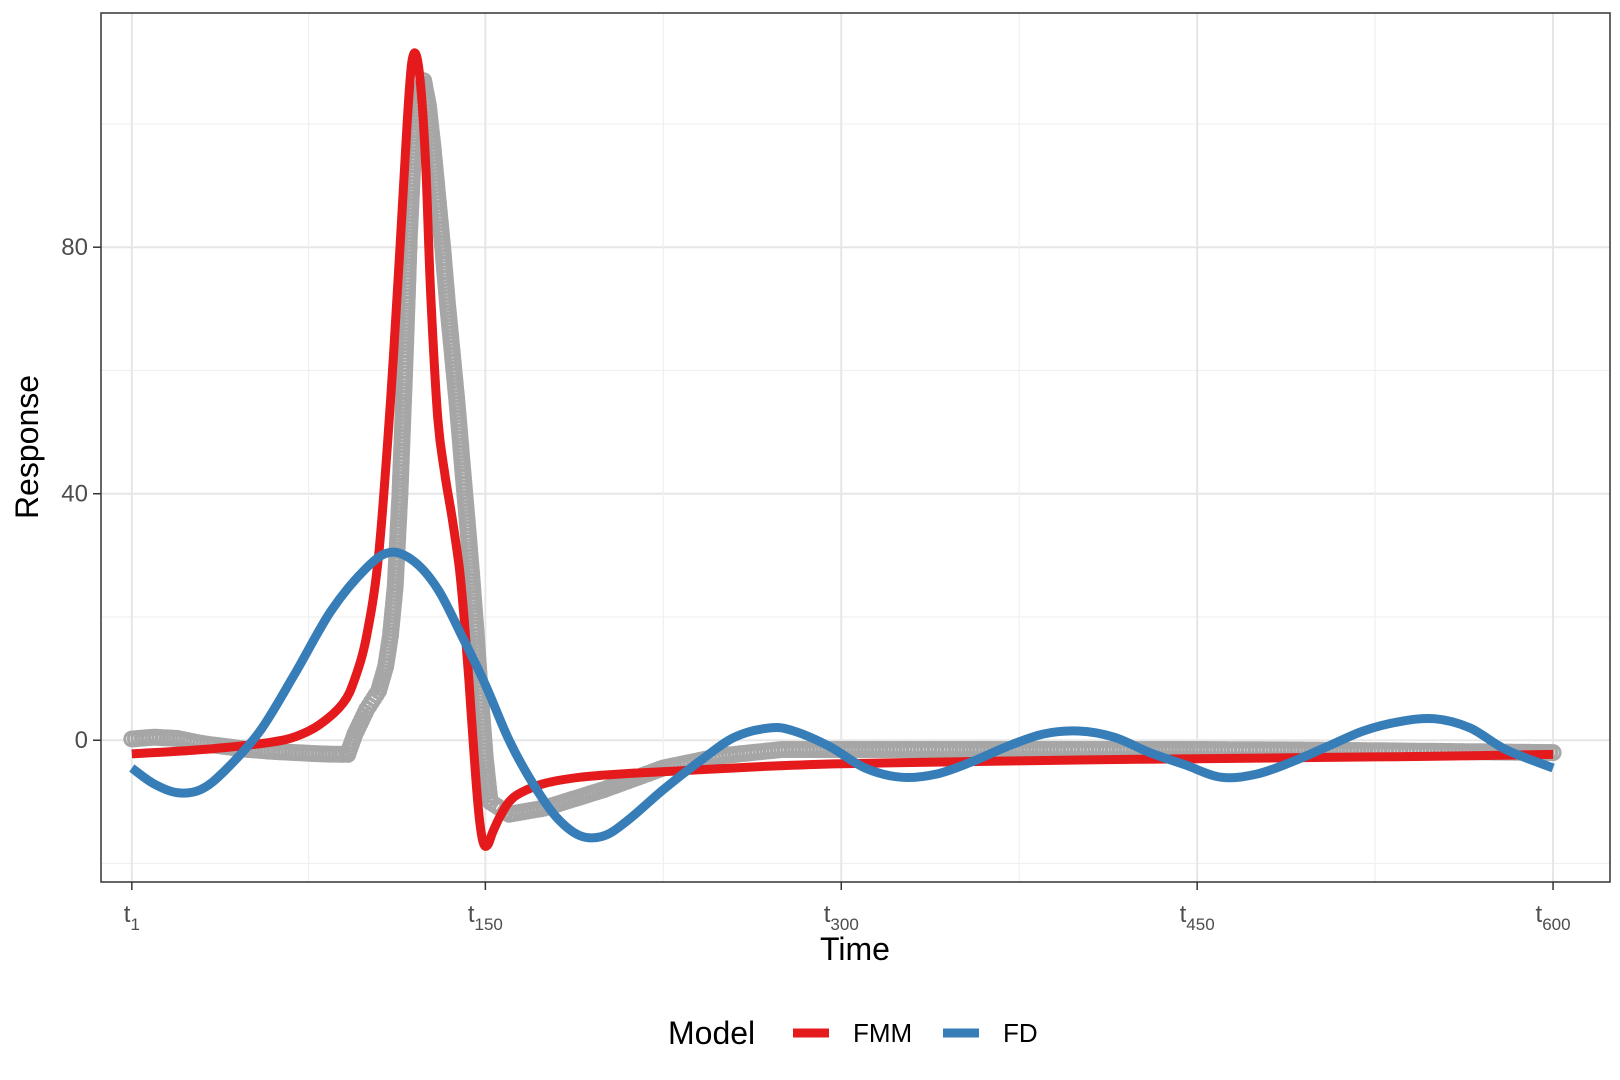 This screenshot has height=1080, width=1620. Describe the element at coordinates (1020, 1033) in the screenshot. I see `legend-label-fd: FD` at that location.